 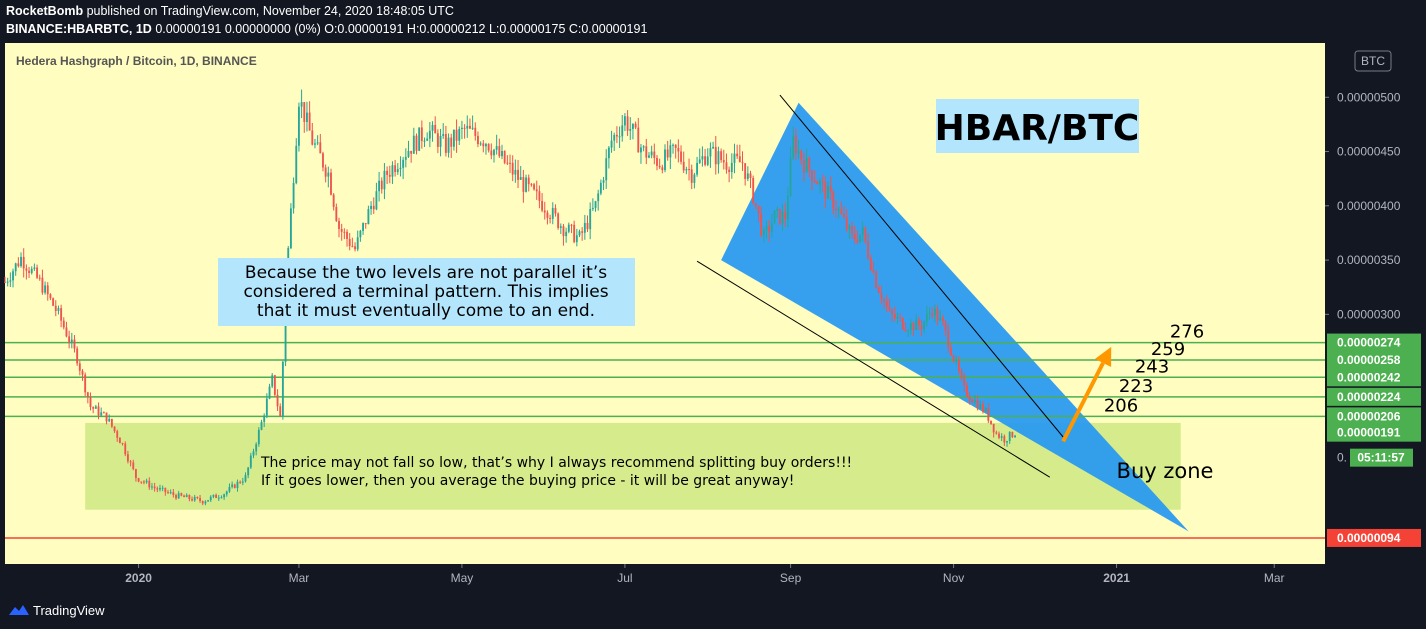 I want to click on tradingview-logo-icon, so click(x=19, y=610).